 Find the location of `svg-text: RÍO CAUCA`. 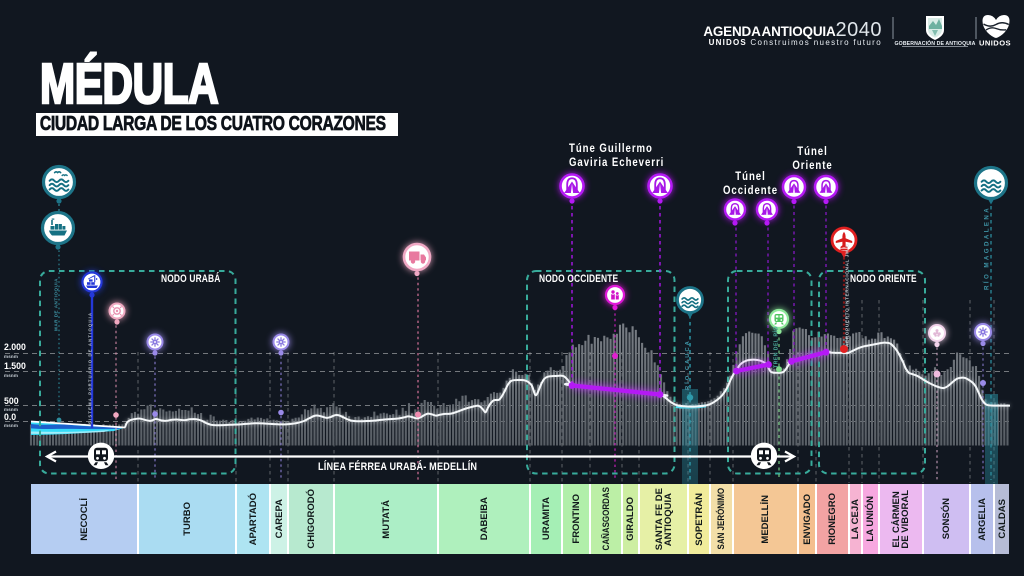

svg-text: RÍO CAUCA is located at coordinates (687, 364).